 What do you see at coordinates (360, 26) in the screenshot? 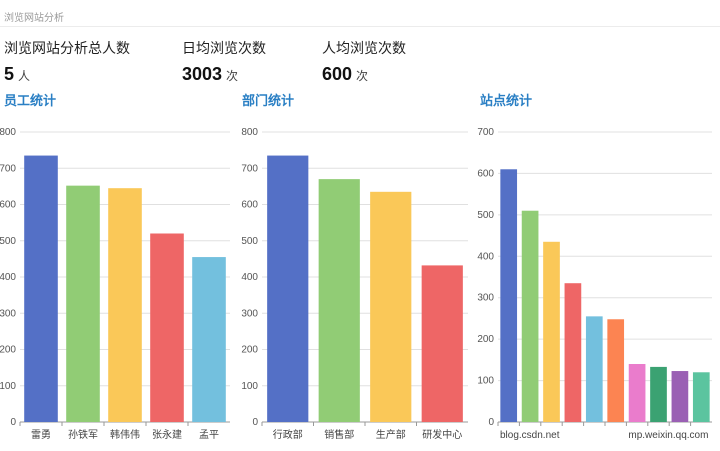
I see `title-divider` at bounding box center [360, 26].